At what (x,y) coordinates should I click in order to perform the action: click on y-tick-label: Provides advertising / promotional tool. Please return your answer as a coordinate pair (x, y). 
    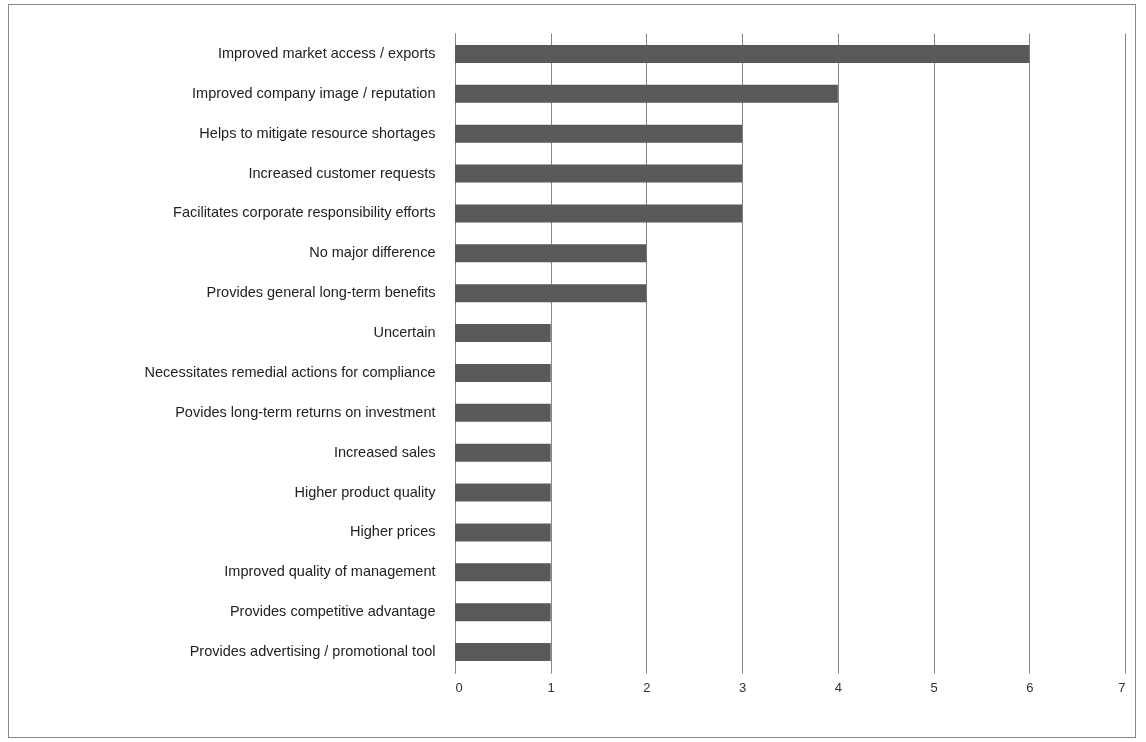
    Looking at the image, I should click on (312, 651).